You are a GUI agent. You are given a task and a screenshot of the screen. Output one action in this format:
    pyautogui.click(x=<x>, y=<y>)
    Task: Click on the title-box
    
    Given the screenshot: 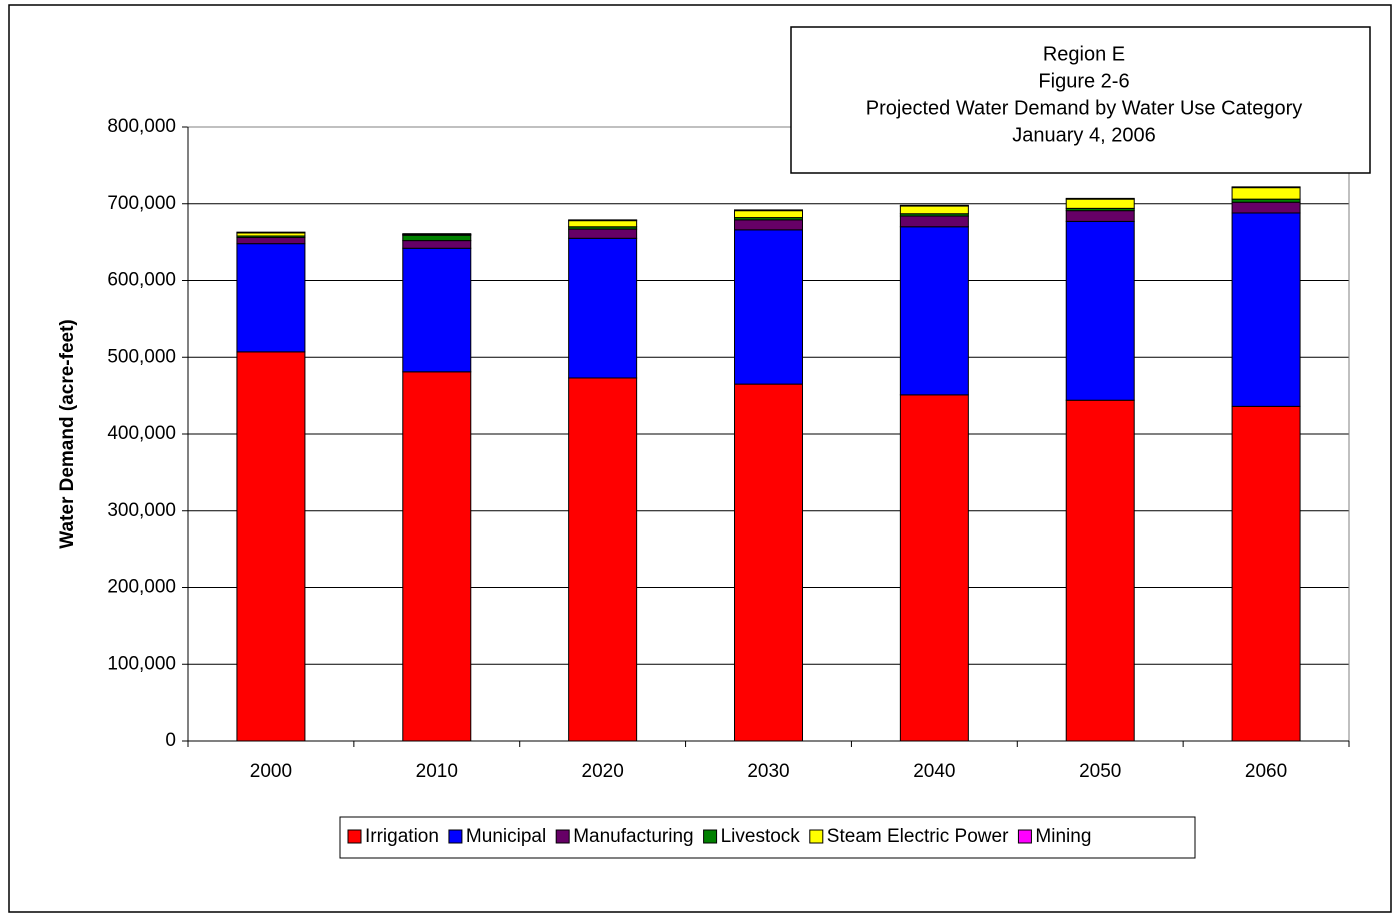 What is the action you would take?
    pyautogui.click(x=1080, y=100)
    